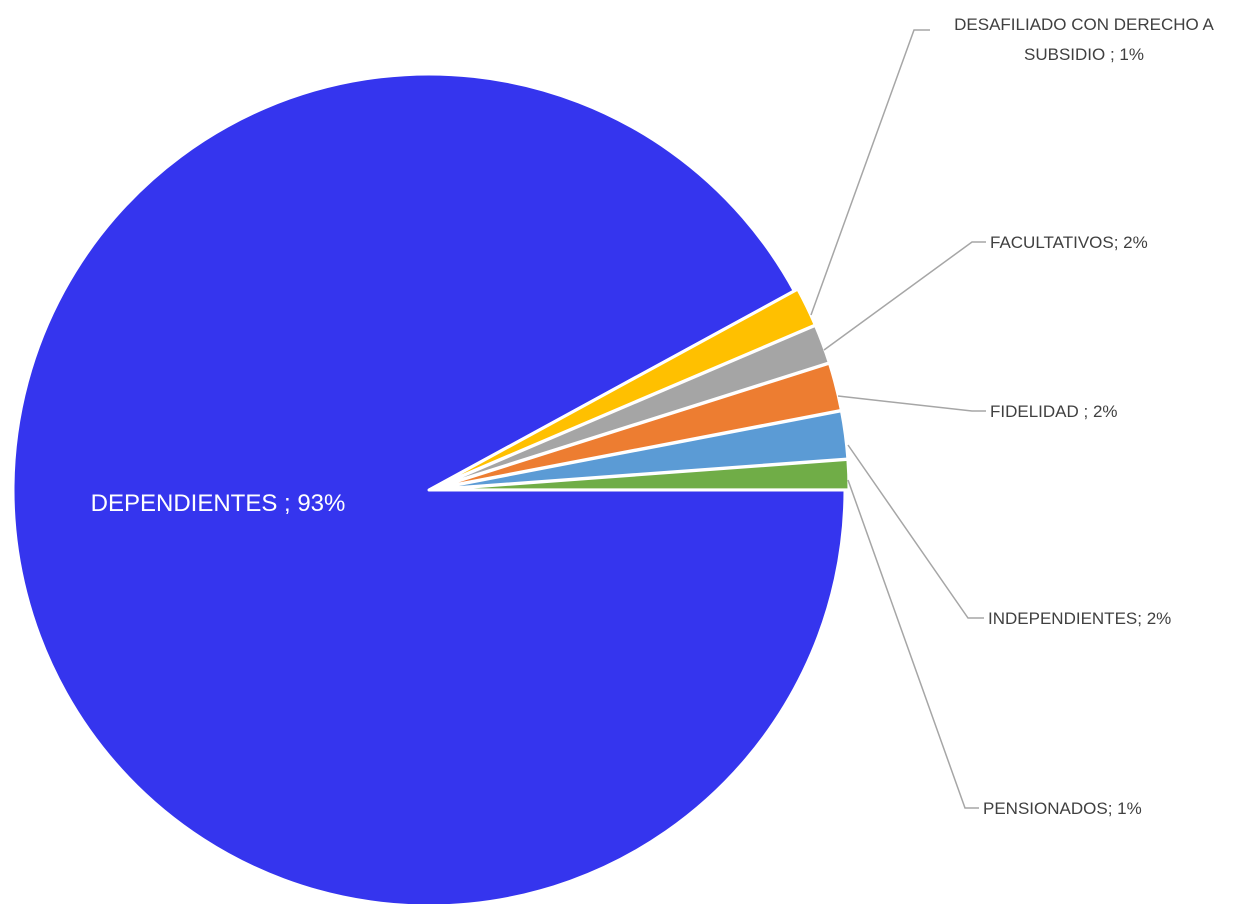 The height and width of the screenshot is (904, 1238). What do you see at coordinates (1069, 242) in the screenshot?
I see `label-facultativos: FACULTATIVOS; 2%` at bounding box center [1069, 242].